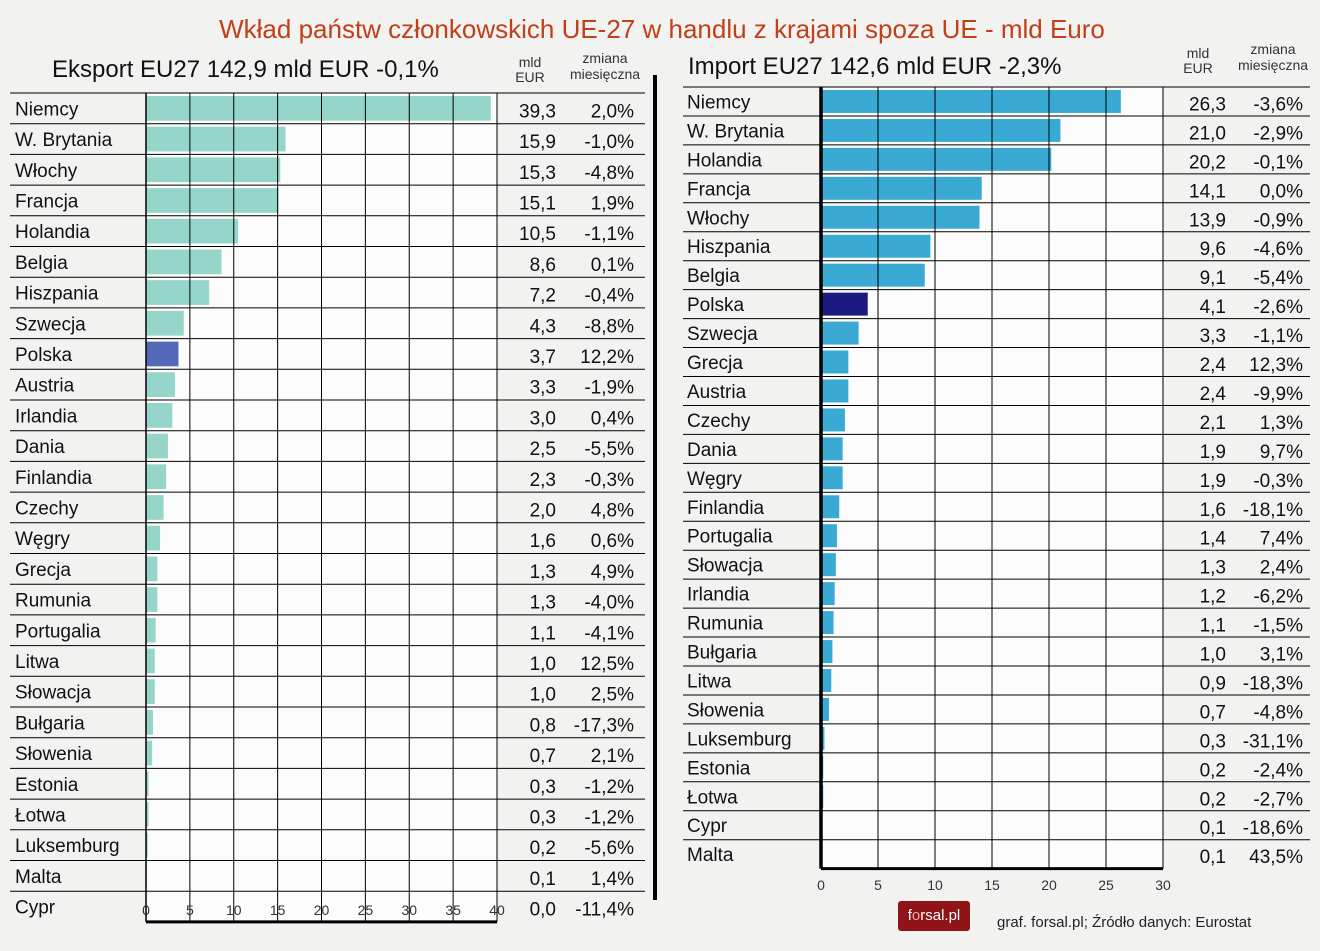  I want to click on change-label: -1,9%, so click(609, 388).